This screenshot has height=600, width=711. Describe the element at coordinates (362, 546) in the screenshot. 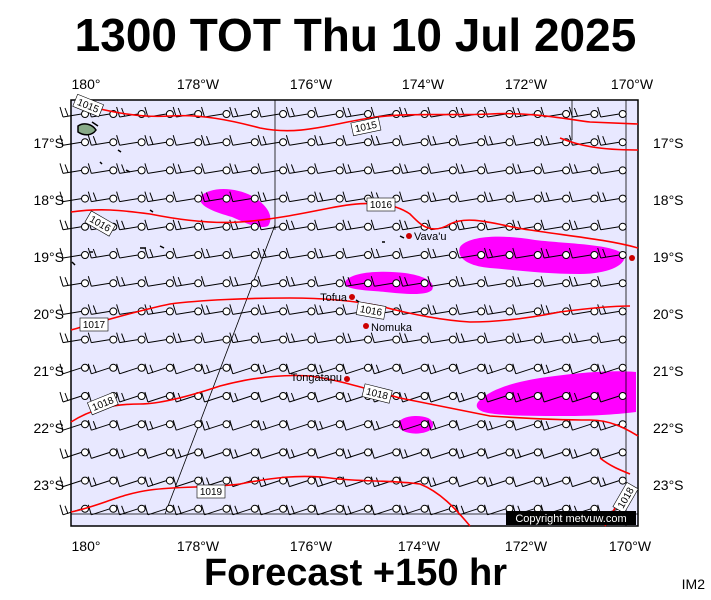

I see `lon-labels-bottom: 180° 178°W 176°W 174°W 172°W 170°W` at that location.